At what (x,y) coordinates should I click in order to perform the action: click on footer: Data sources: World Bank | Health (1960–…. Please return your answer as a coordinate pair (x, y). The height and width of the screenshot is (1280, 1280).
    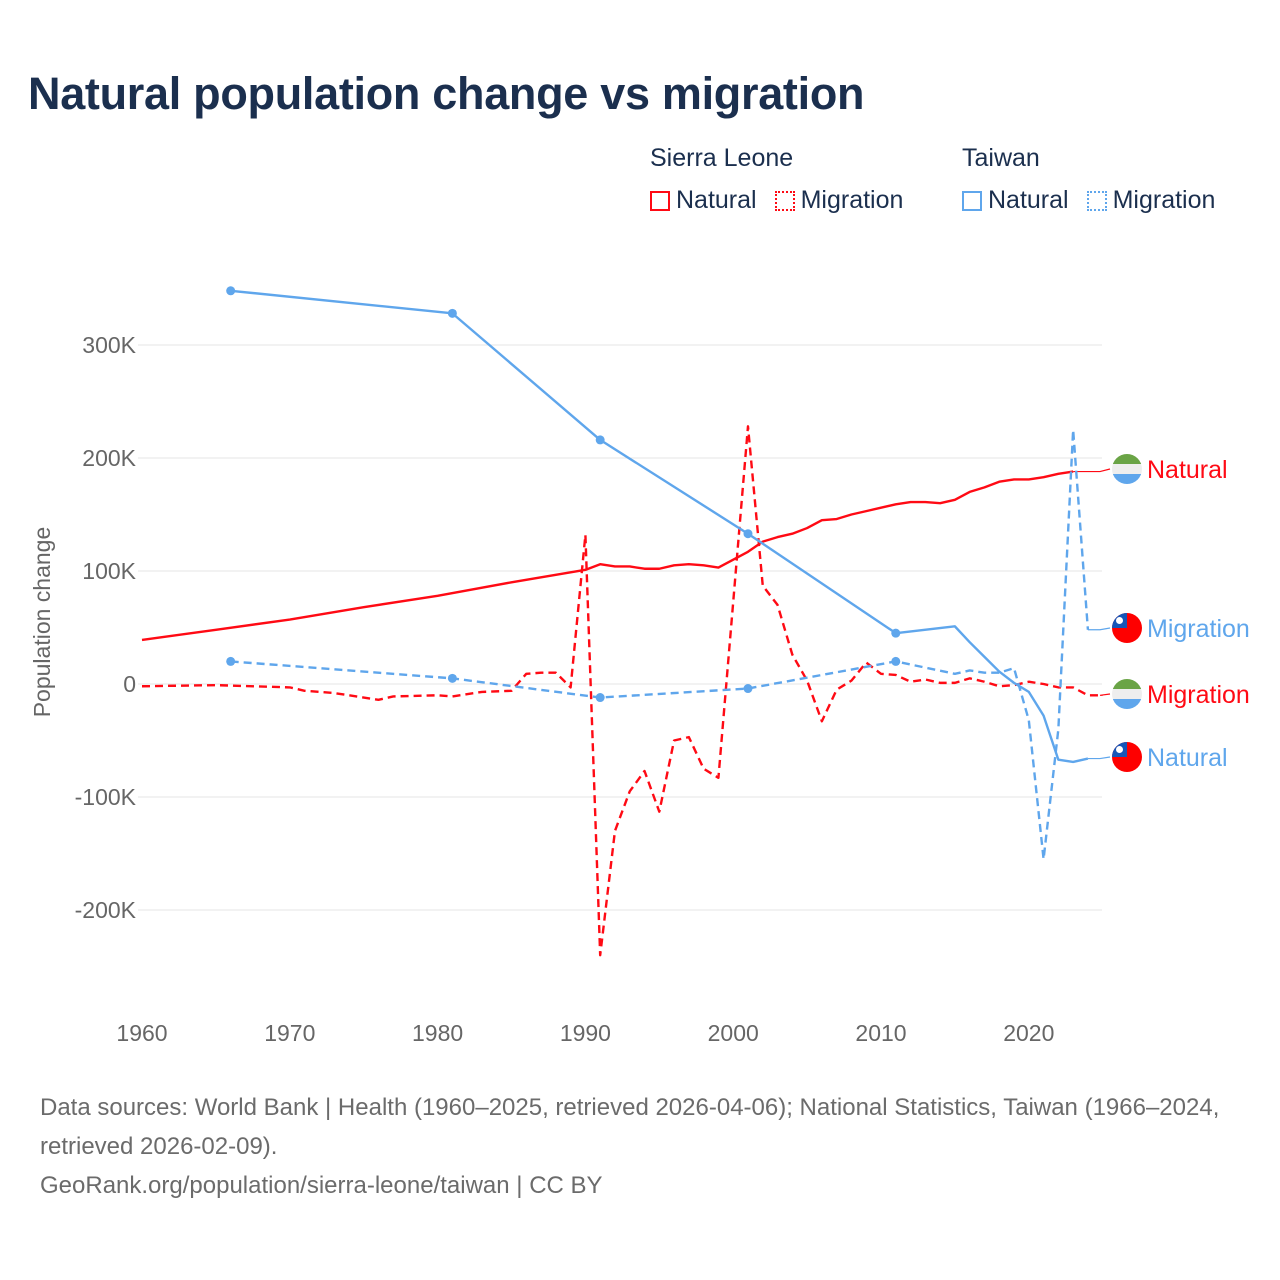
    Looking at the image, I should click on (645, 1146).